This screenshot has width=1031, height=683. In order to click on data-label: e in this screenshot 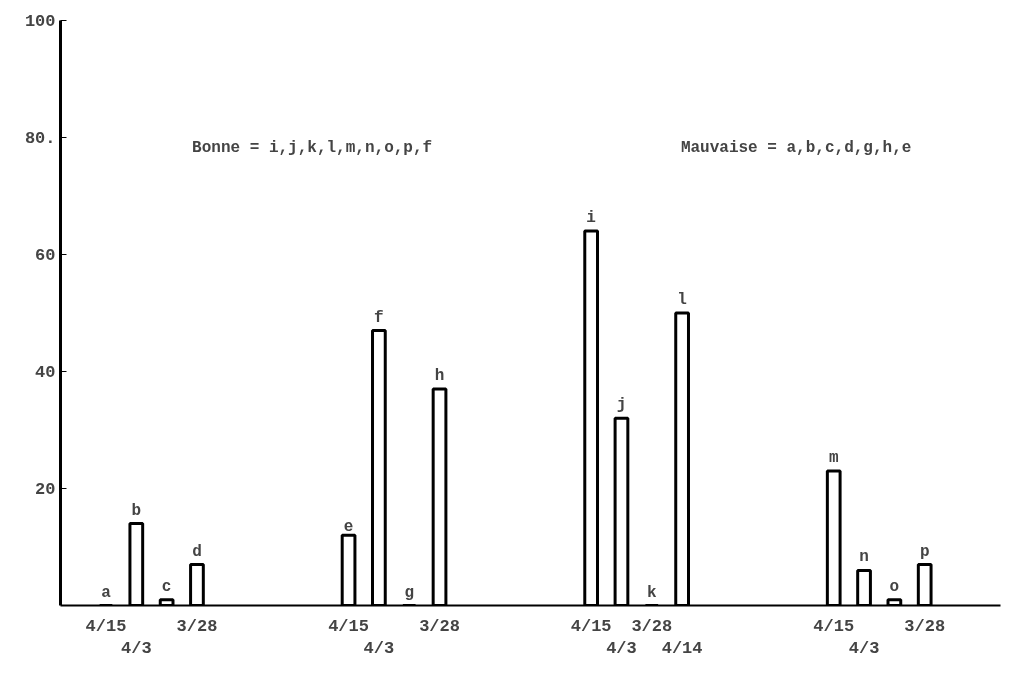, I will do `click(348, 527)`.